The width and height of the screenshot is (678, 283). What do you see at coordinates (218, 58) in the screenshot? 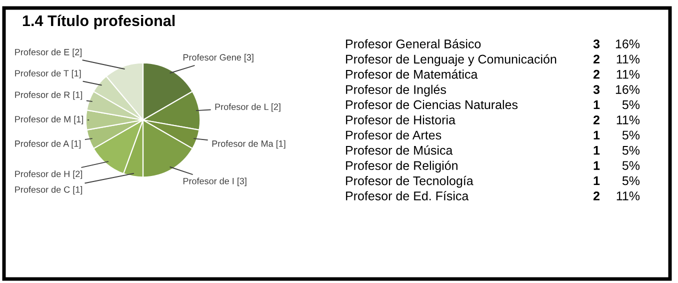
I see `data-label: Profesor Gene [3]` at bounding box center [218, 58].